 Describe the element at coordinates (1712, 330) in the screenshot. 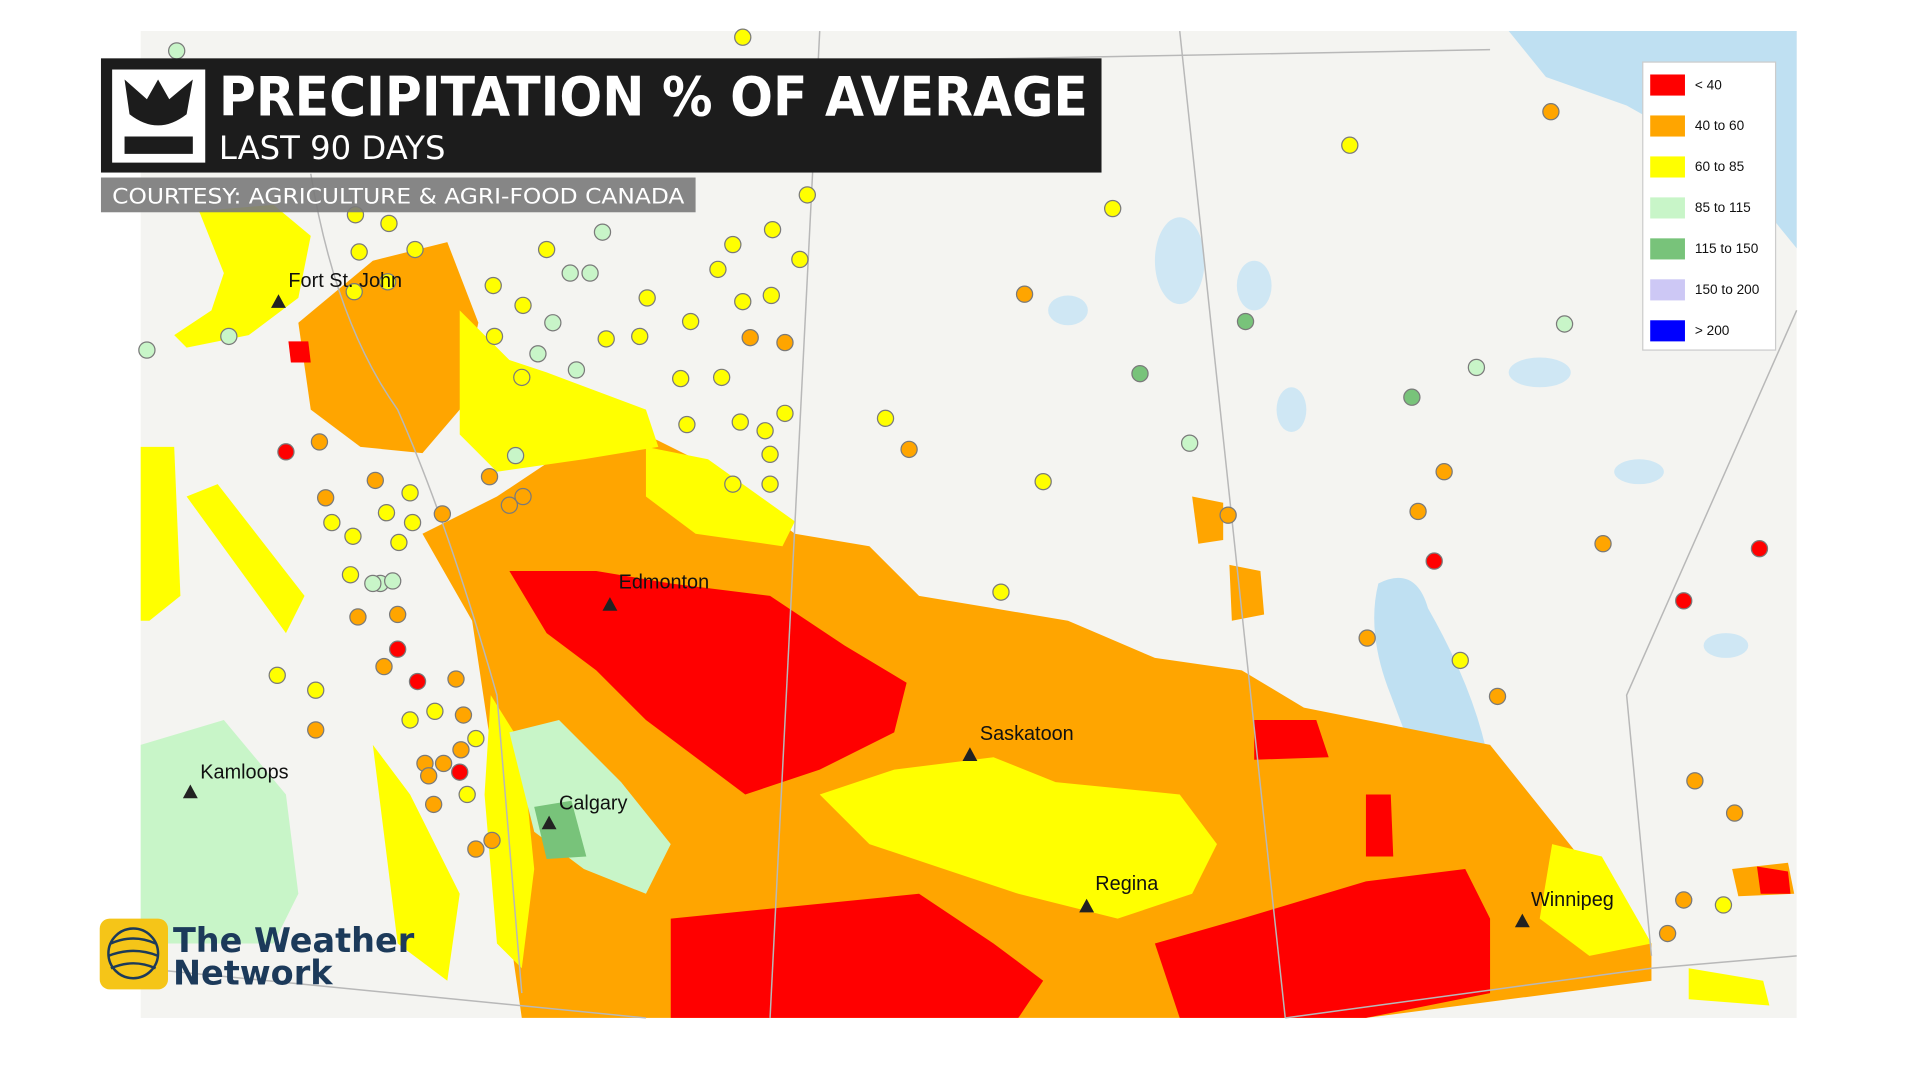

I see `legend-label: > 200` at that location.